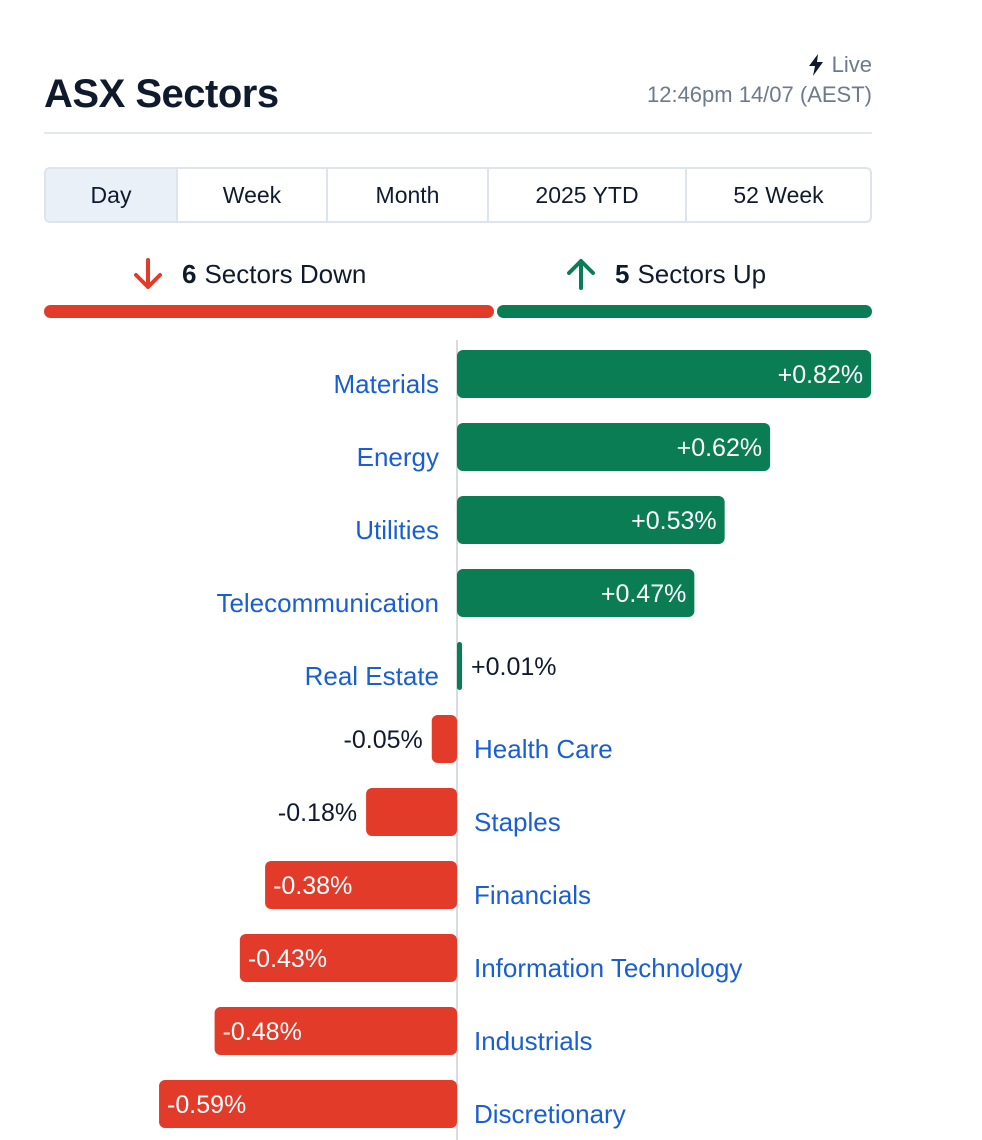 This screenshot has width=982, height=1140. Describe the element at coordinates (397, 530) in the screenshot. I see `sector-label: Utilities` at that location.